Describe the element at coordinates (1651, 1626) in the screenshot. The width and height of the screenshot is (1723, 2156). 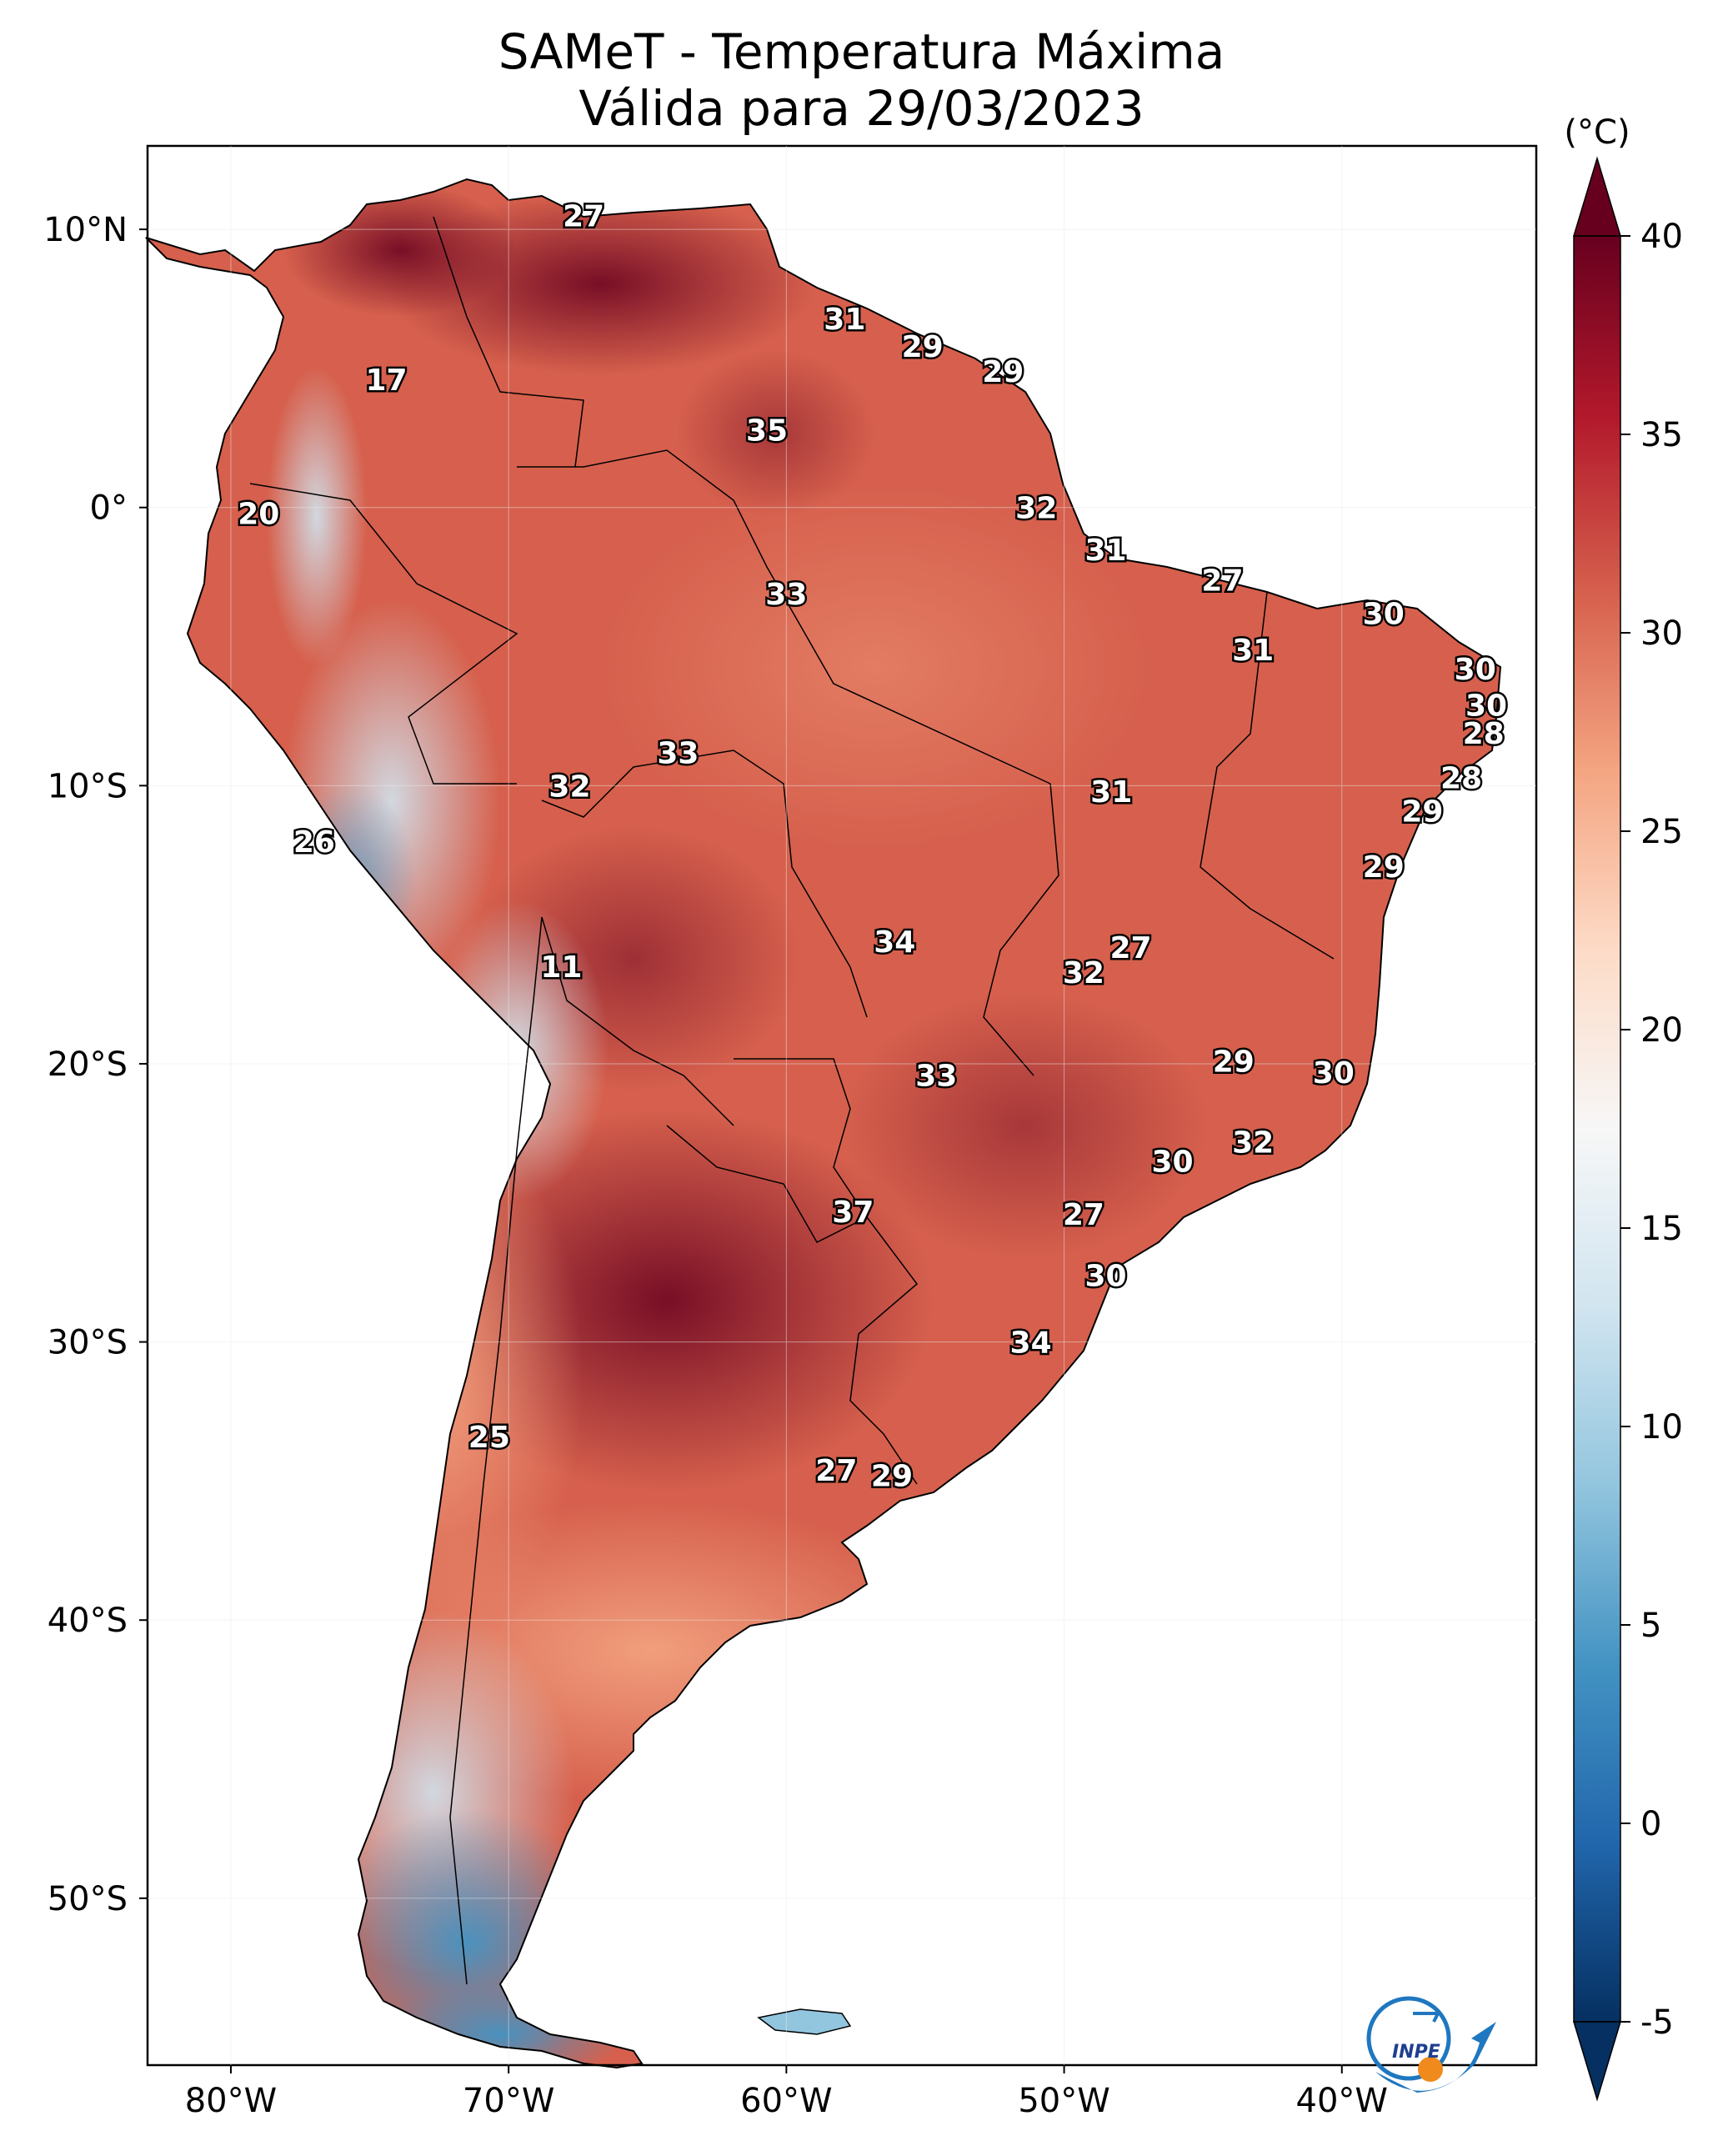
I see `colorbar-tick-label: 5` at that location.